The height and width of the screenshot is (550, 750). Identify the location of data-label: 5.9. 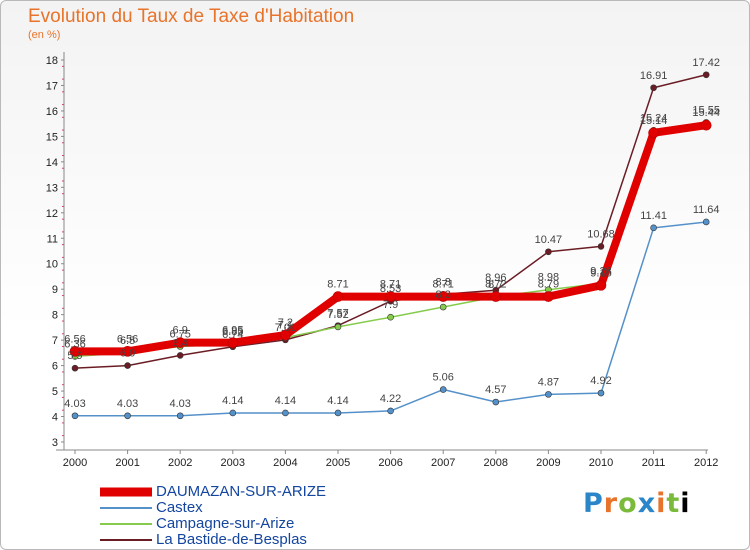
(74, 356).